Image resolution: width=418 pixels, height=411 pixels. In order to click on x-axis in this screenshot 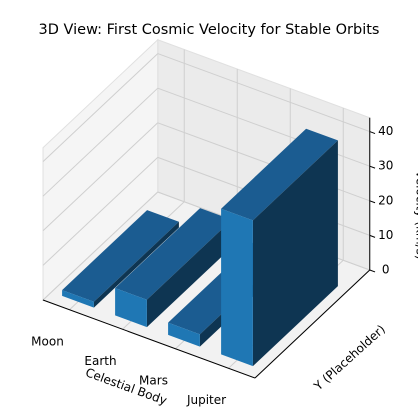, I will do `click(149, 339)`.